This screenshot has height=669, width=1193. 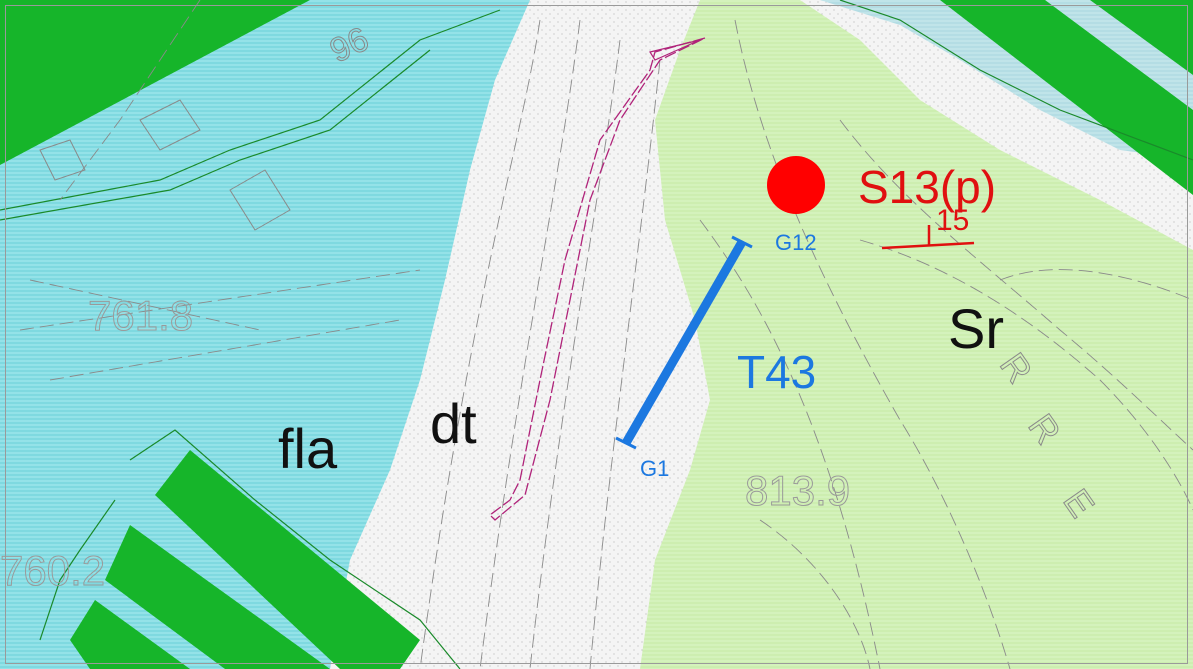 What do you see at coordinates (796, 242) in the screenshot?
I see `section-end-label: G12` at bounding box center [796, 242].